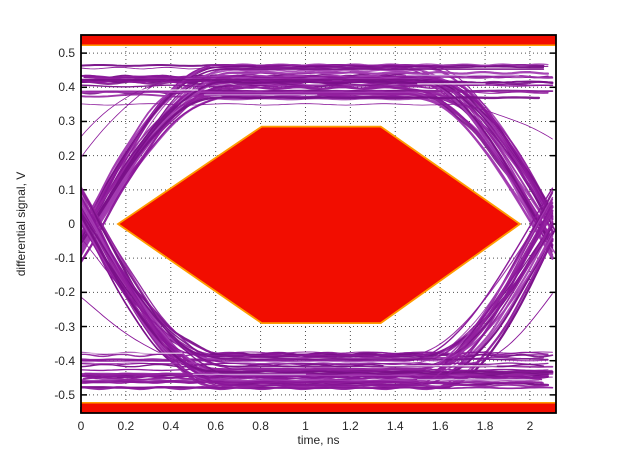  Describe the element at coordinates (64, 258) in the screenshot. I see `y-tick-label: -0.1` at that location.